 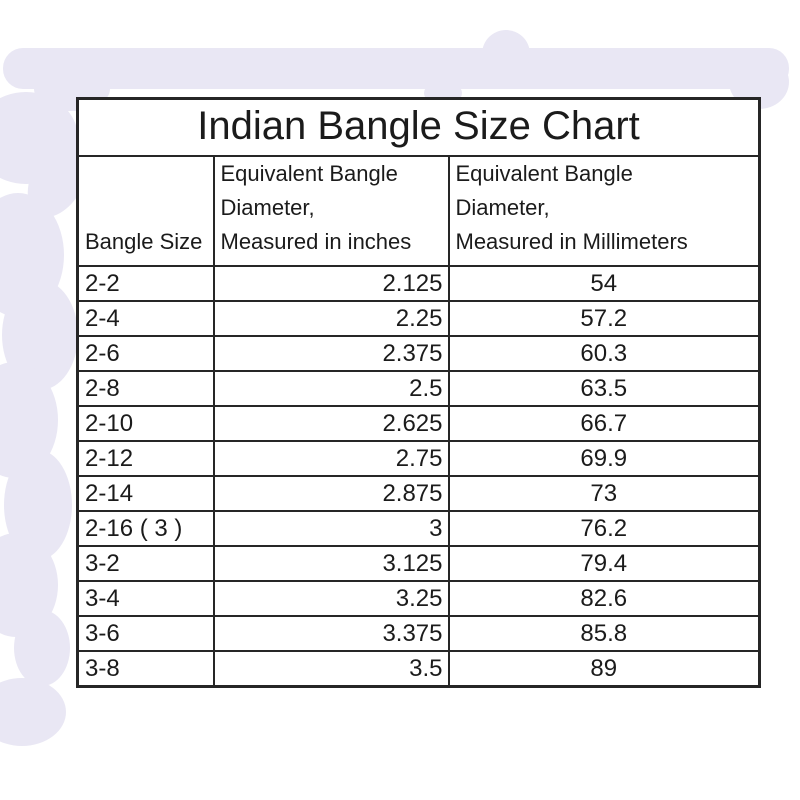 What do you see at coordinates (145, 458) in the screenshot?
I see `cell-bangle-size: 2-12` at bounding box center [145, 458].